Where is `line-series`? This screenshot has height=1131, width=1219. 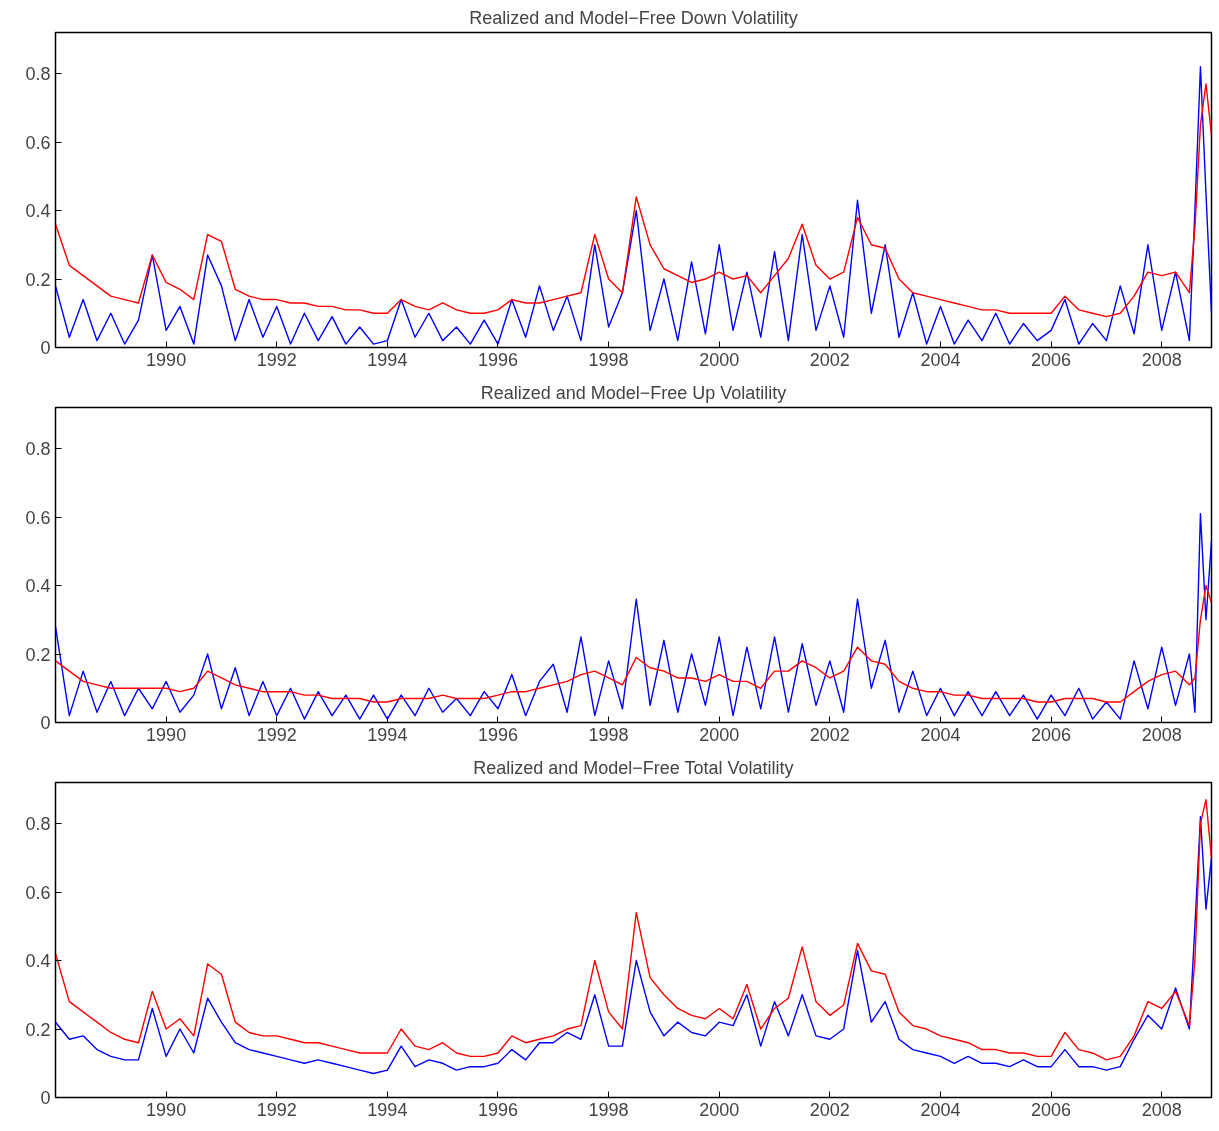
line-series is located at coordinates (633, 643).